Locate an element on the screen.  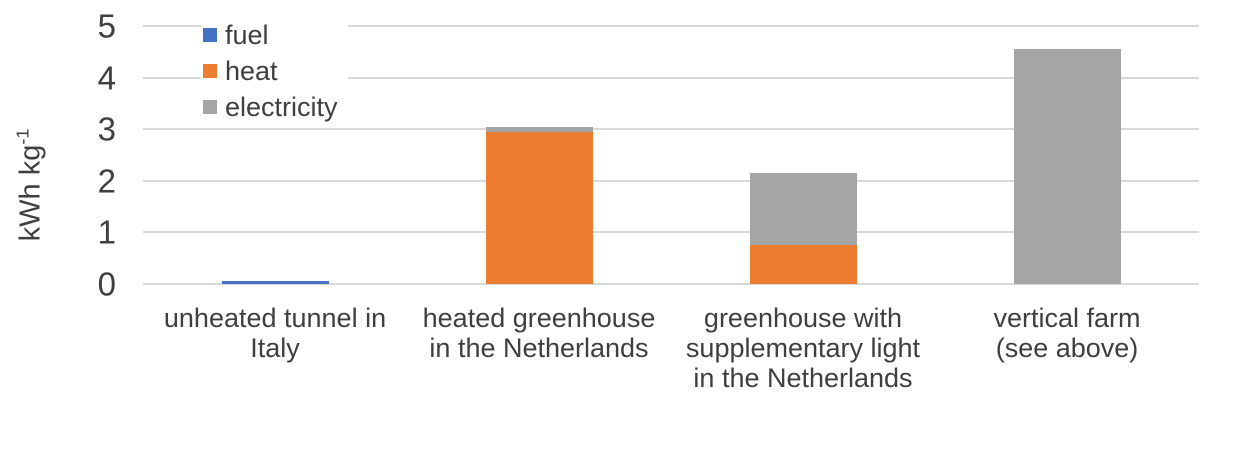
legend-label-electricity: electricity is located at coordinates (281, 106).